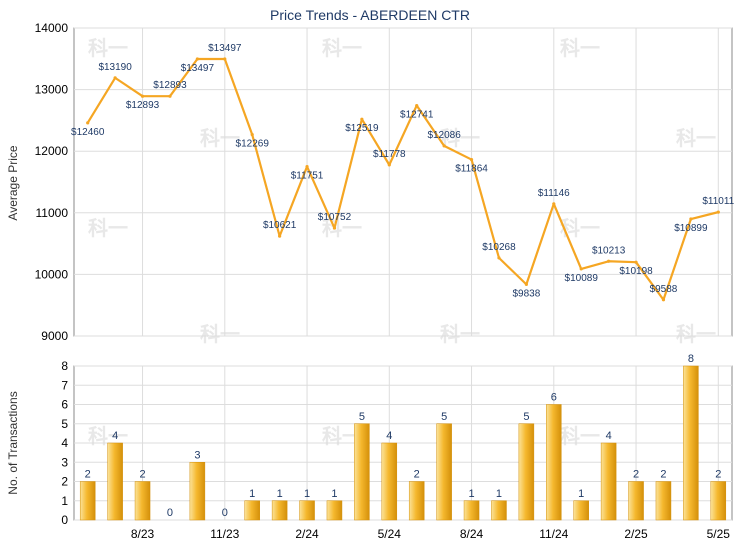  I want to click on price-point-label: $11011, so click(718, 201).